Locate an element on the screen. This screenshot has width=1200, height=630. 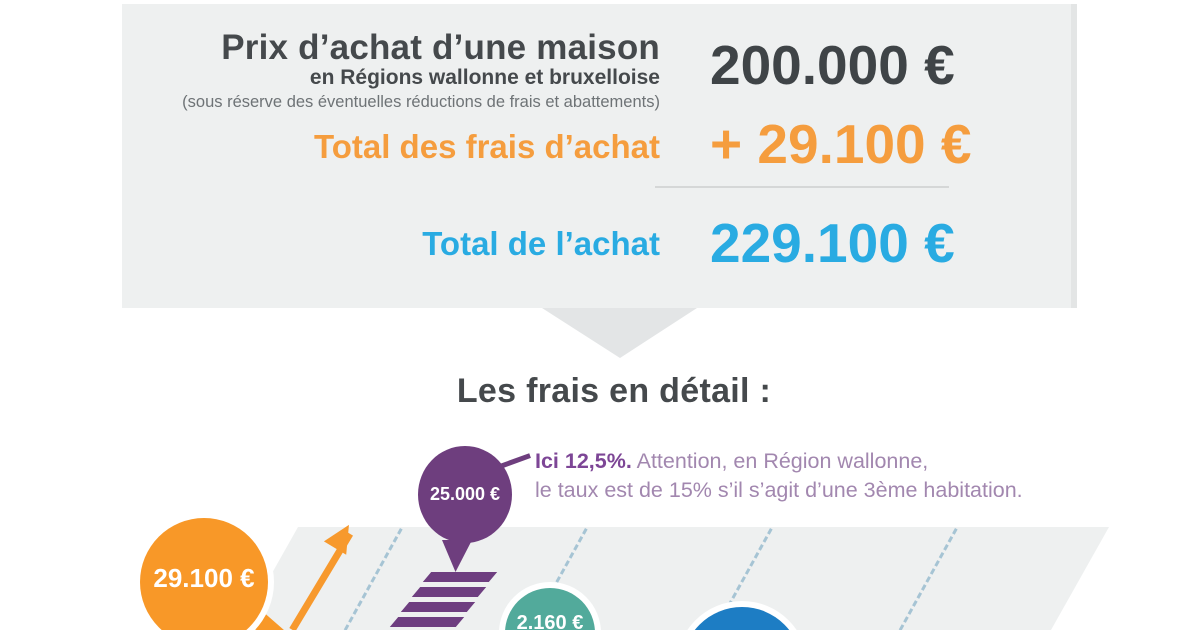
orange-bubble: 29.100 € is located at coordinates (204, 574).